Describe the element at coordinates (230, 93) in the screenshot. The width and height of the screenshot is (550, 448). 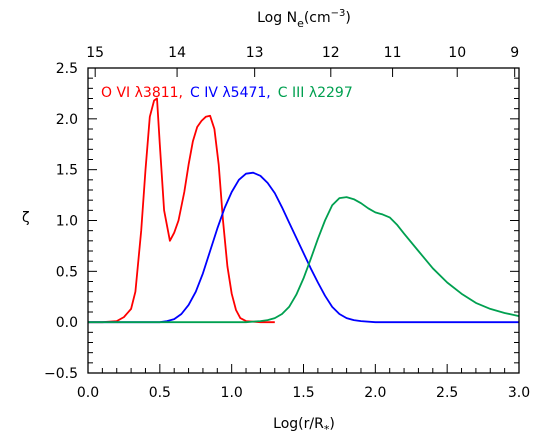
I see `legend-item-civ: C IV λ5471,` at that location.